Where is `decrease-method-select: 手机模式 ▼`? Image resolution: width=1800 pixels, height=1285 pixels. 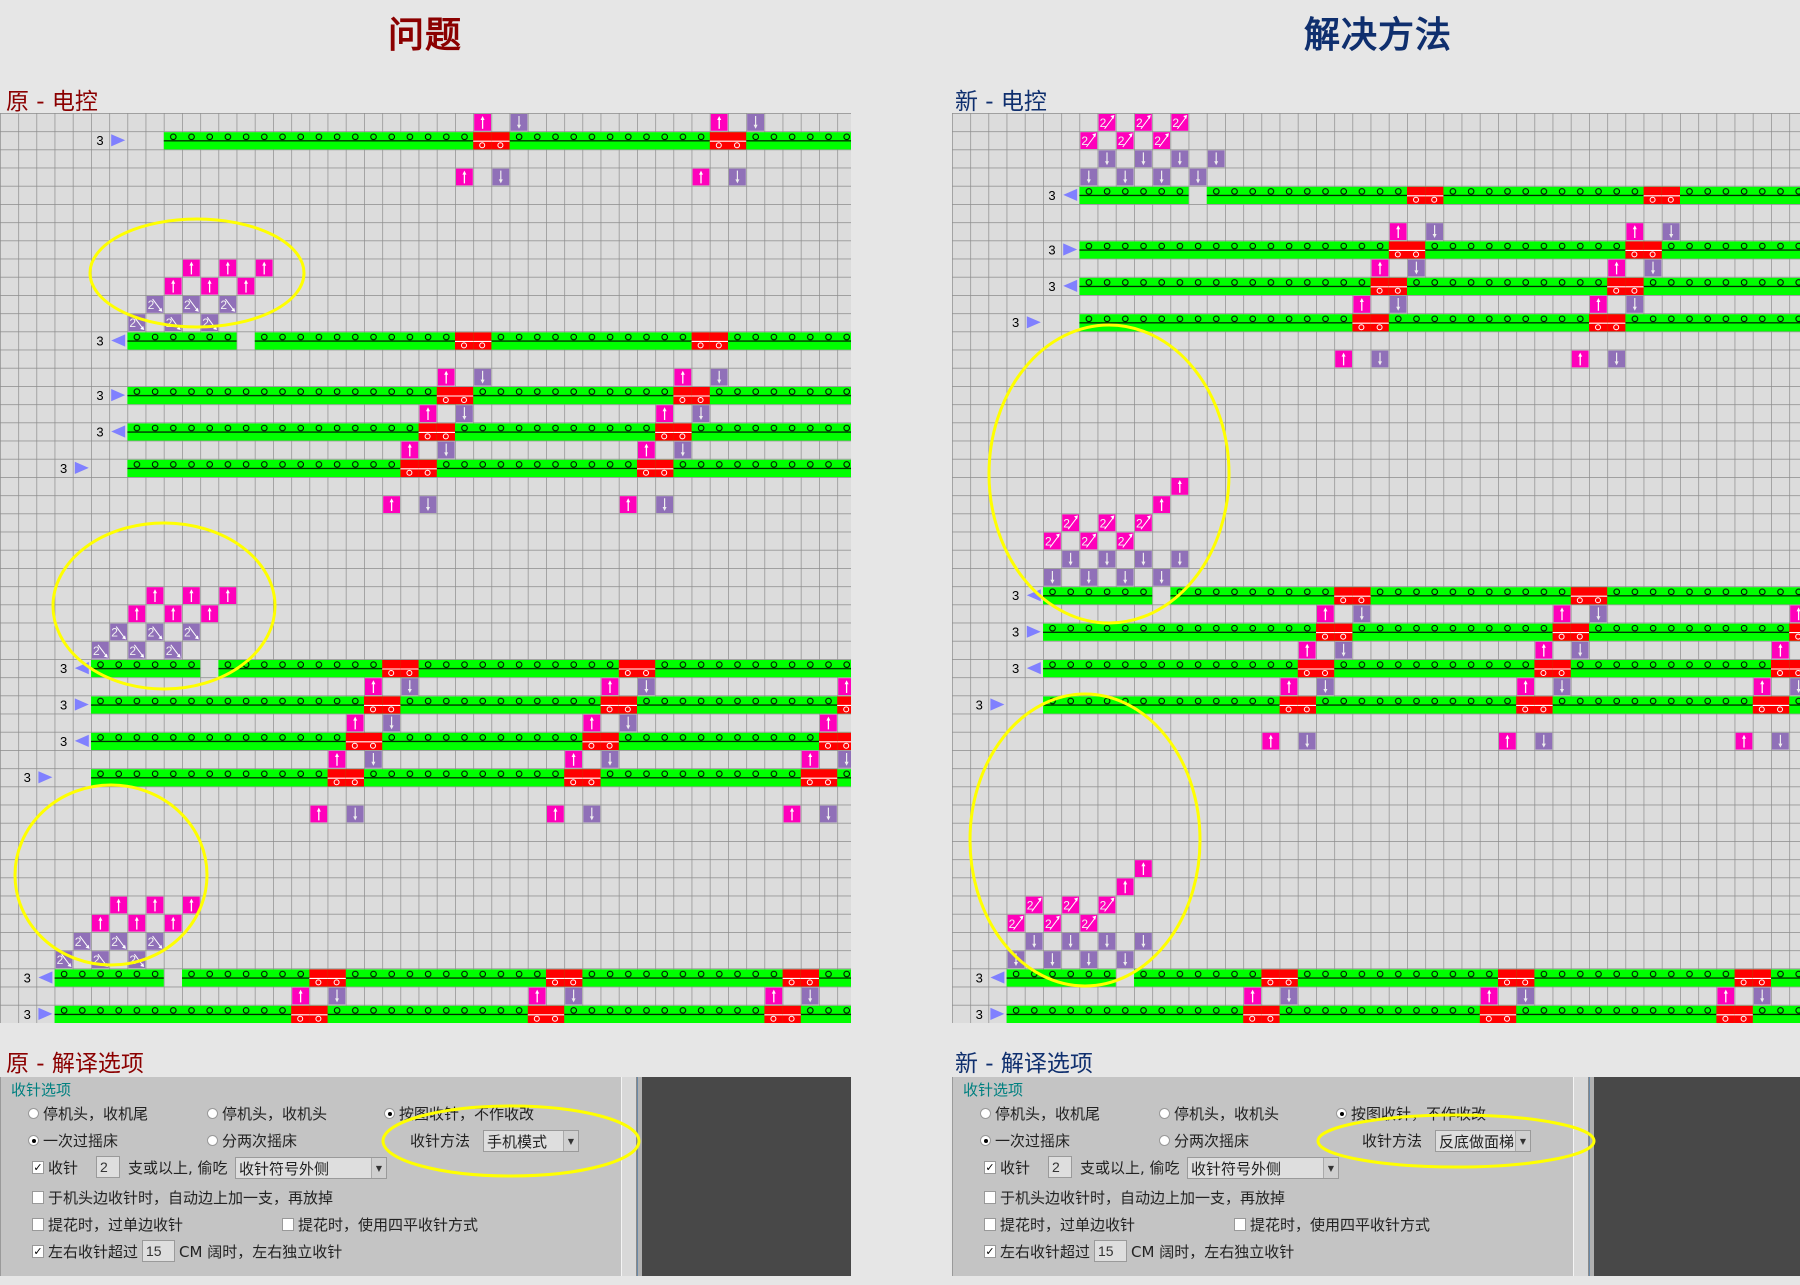 decrease-method-select: 手机模式 ▼ is located at coordinates (531, 1141).